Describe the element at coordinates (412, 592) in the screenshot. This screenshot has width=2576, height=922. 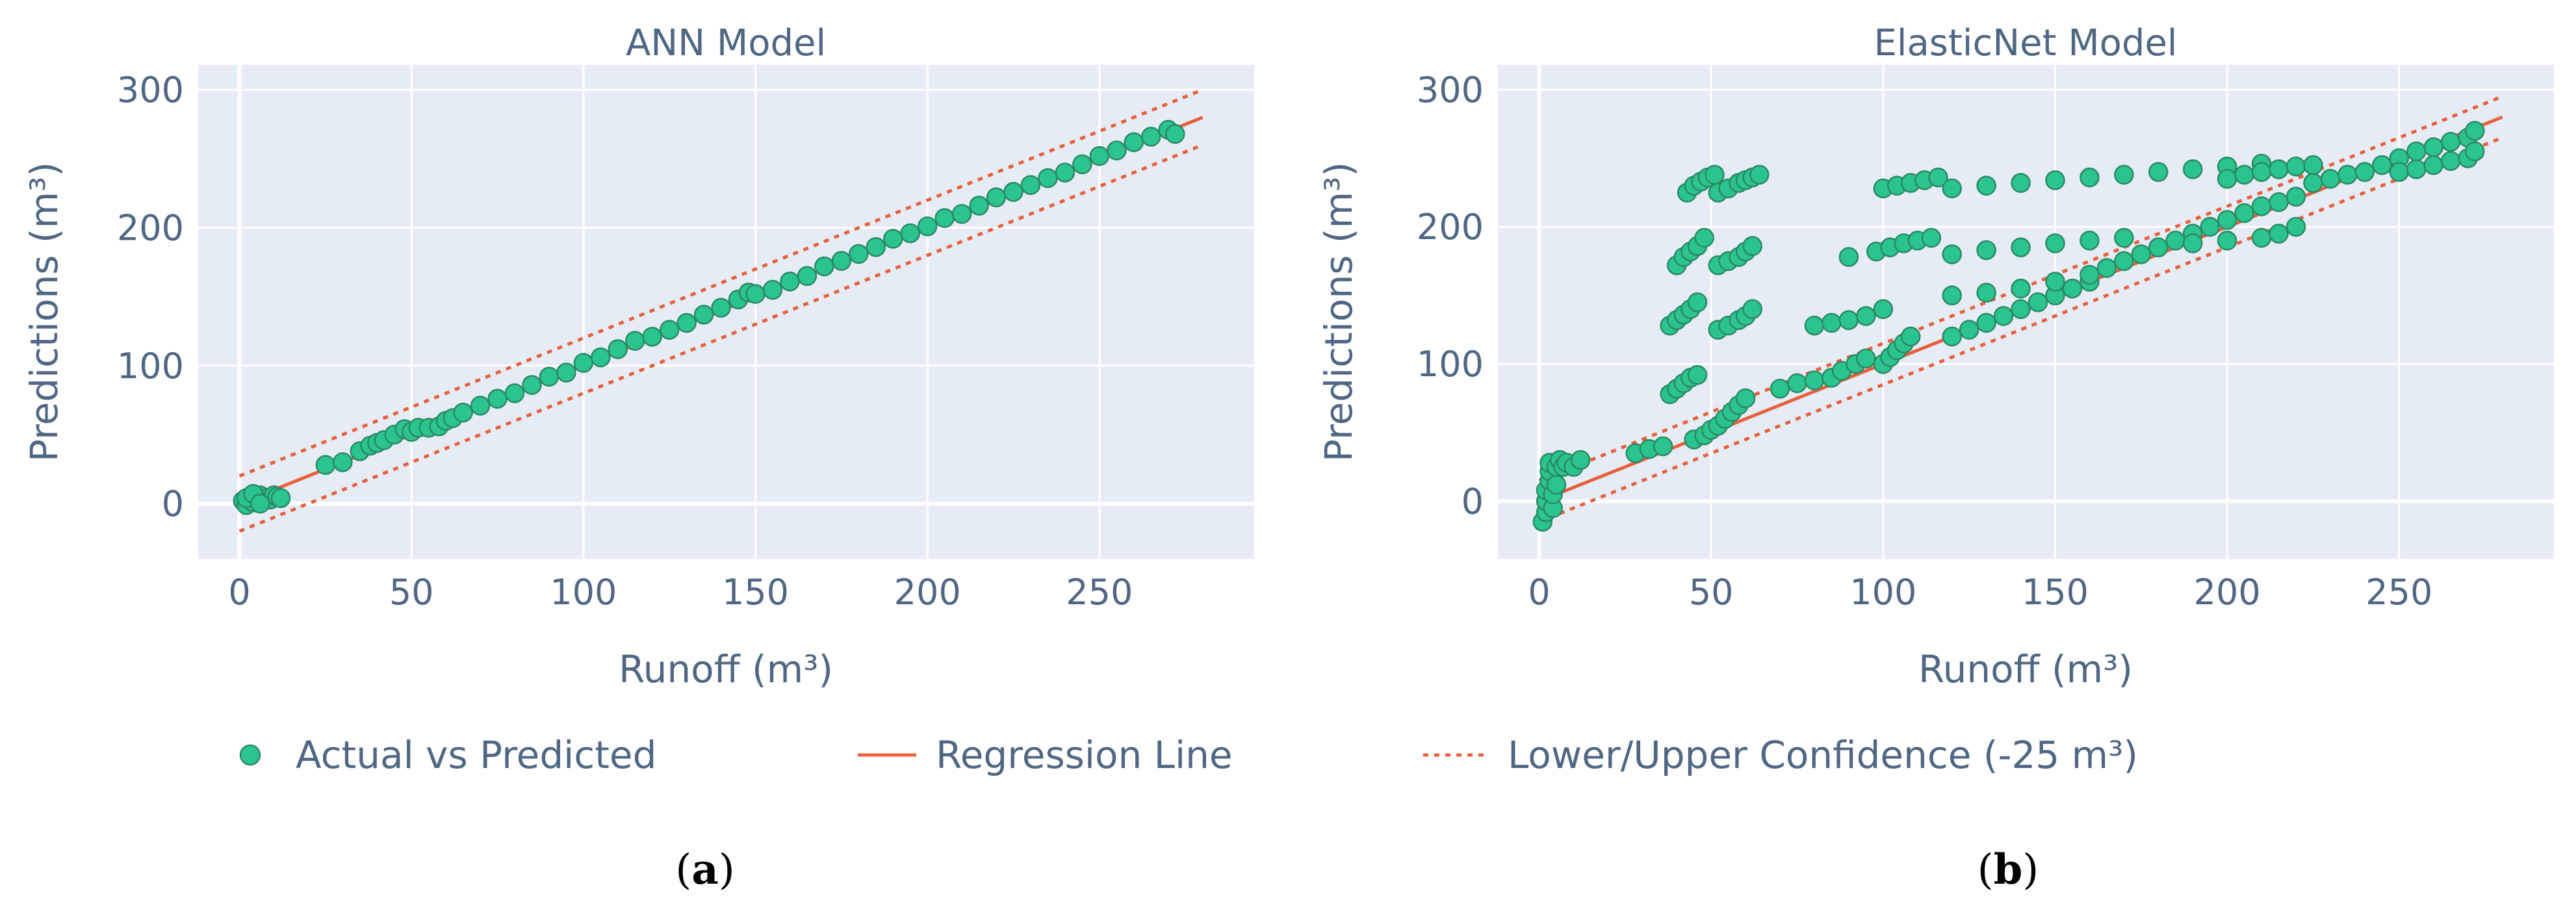
I see `x-tick-label: 50` at that location.